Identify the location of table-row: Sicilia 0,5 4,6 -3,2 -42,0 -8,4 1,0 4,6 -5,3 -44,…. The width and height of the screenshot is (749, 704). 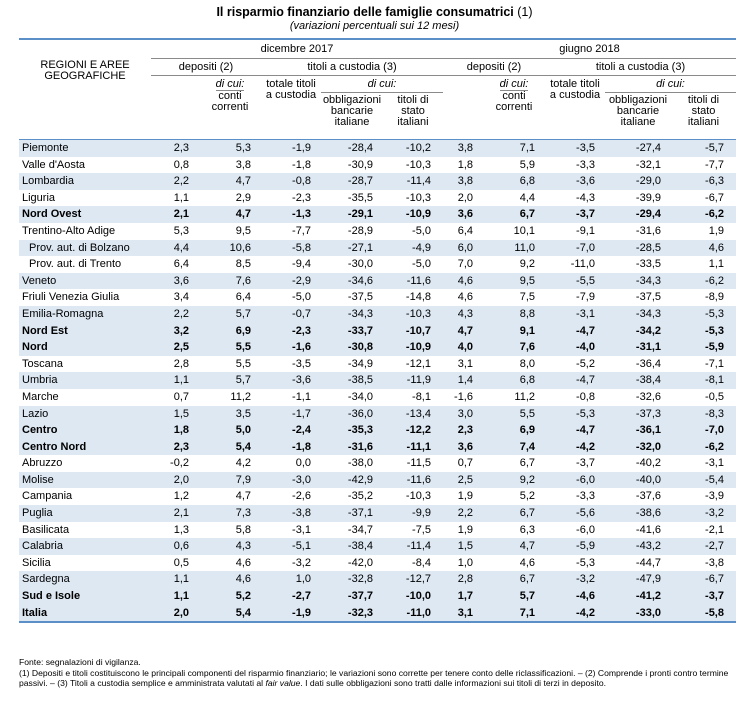
(377, 563).